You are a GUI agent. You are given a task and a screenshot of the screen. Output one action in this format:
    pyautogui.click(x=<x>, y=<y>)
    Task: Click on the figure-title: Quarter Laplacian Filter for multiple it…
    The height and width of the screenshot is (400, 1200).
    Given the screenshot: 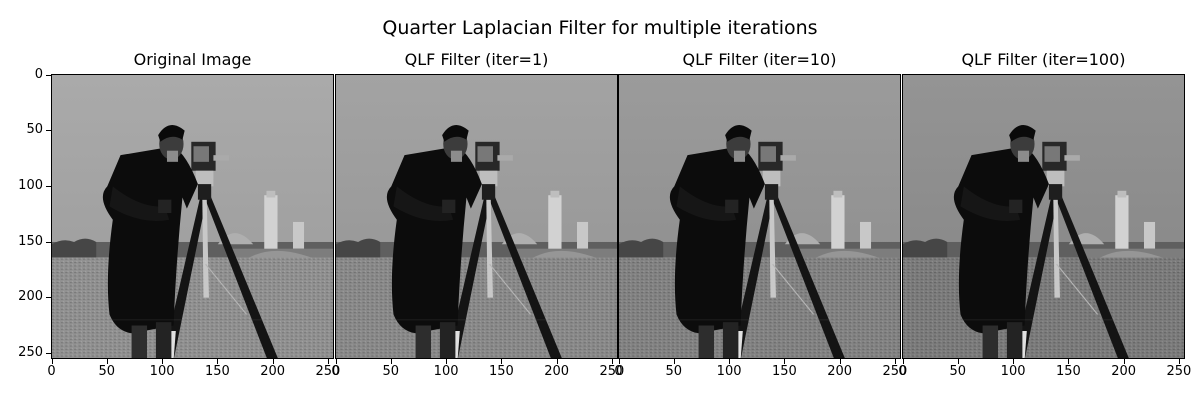 What is the action you would take?
    pyautogui.click(x=600, y=28)
    